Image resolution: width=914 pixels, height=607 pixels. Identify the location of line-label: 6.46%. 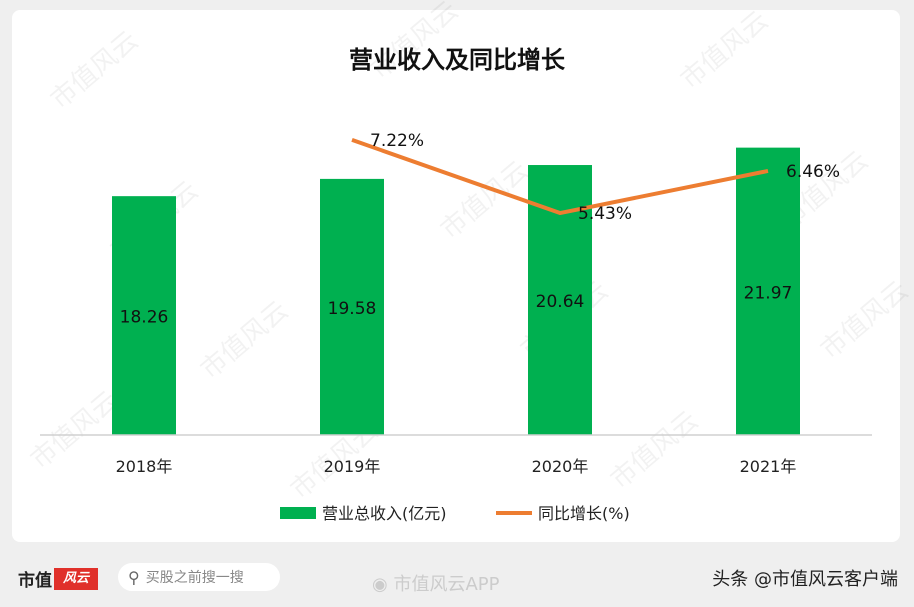
(813, 172).